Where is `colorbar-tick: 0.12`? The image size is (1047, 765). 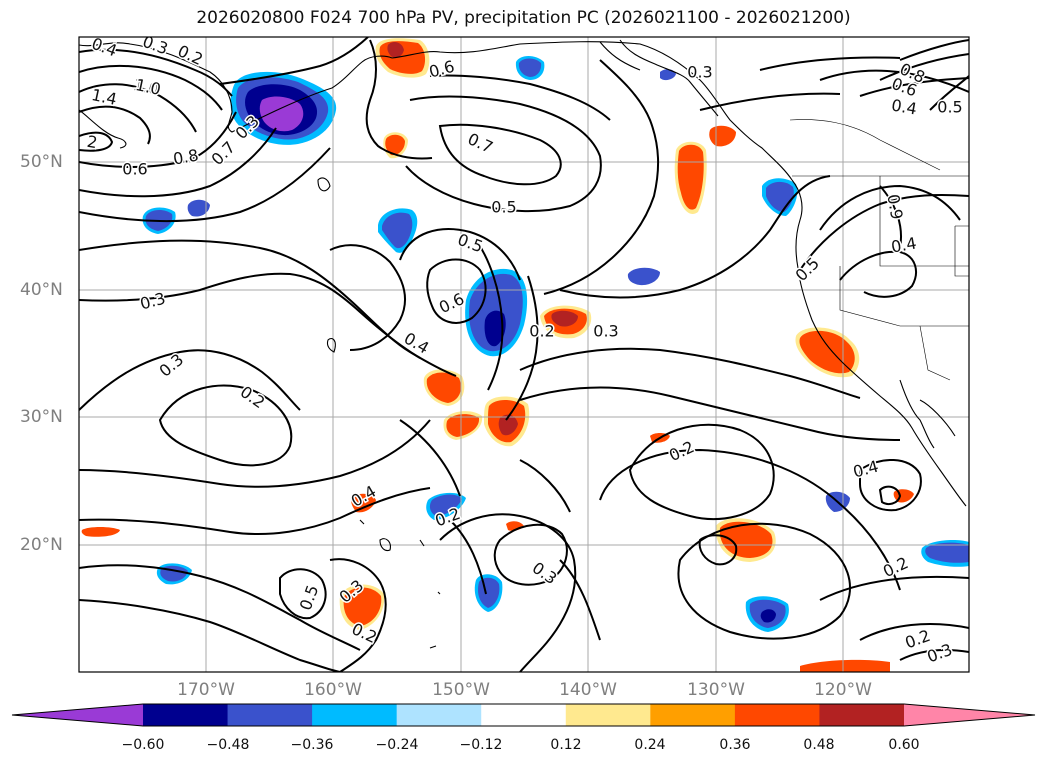
colorbar-tick: 0.12 is located at coordinates (566, 745).